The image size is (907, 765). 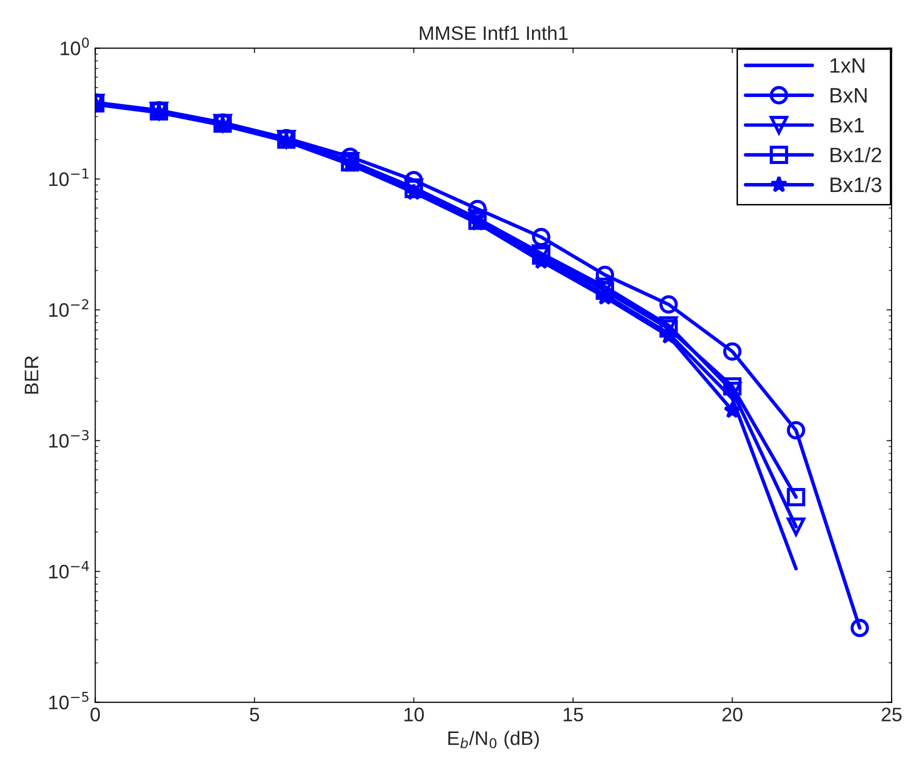 I want to click on x-axis-title: E$_{b}$/N$_{0}$ (dB), so click(x=493, y=739).